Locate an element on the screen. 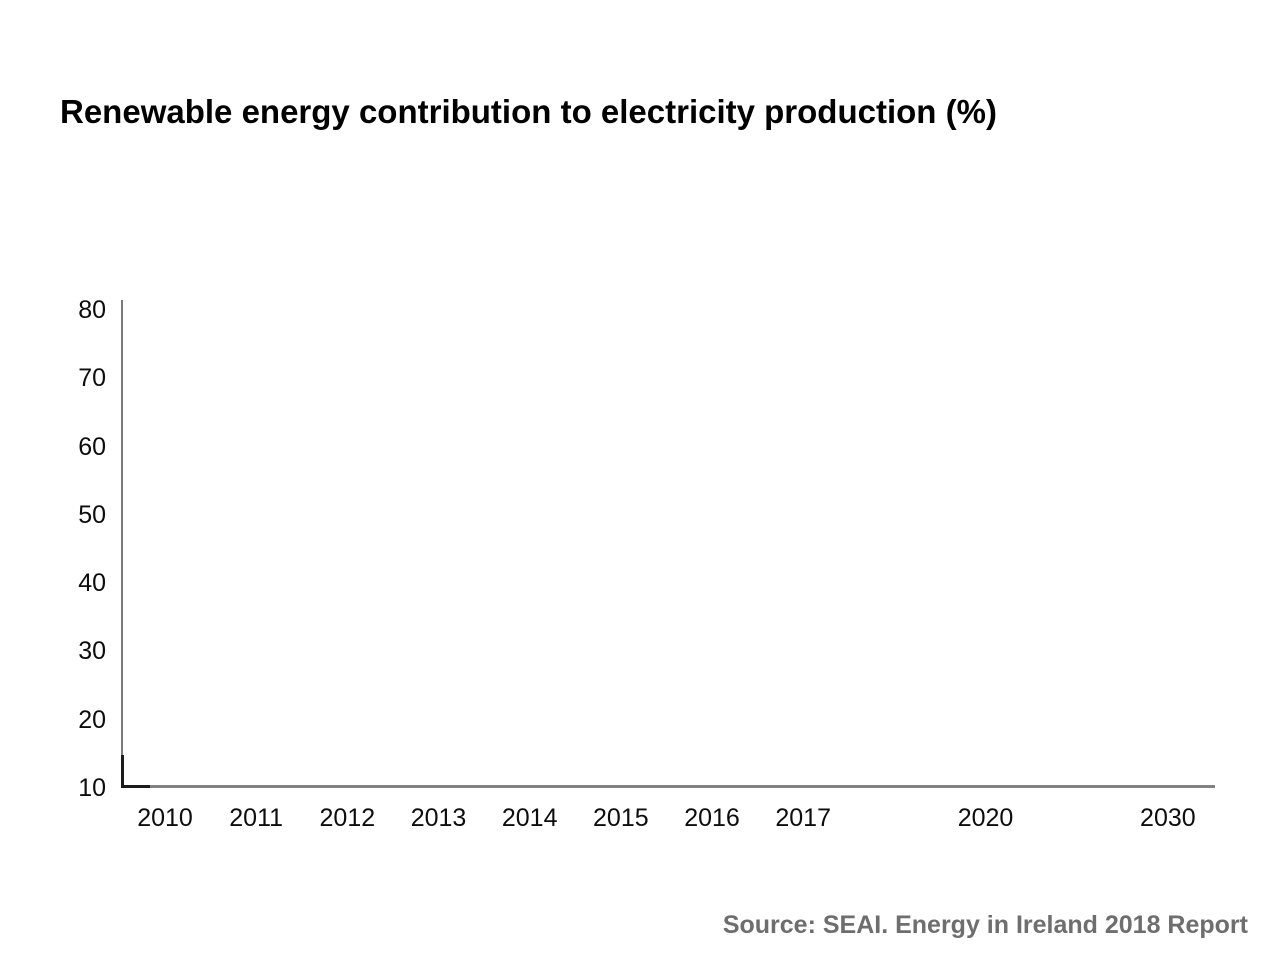 This screenshot has height=956, width=1280. y-tick-label: 80 is located at coordinates (92, 310).